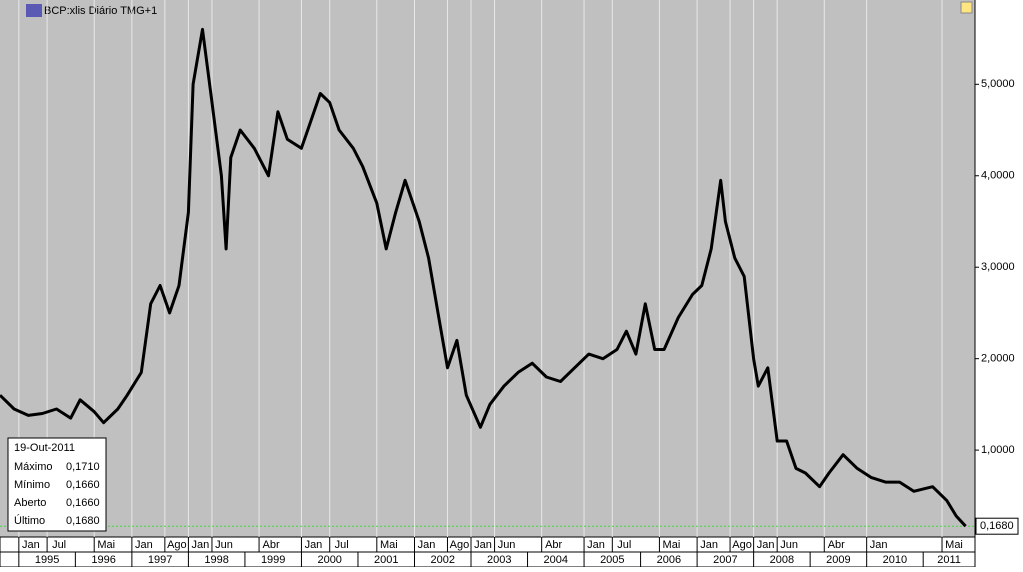  What do you see at coordinates (47, 560) in the screenshot?
I see `year-label: 1995` at bounding box center [47, 560].